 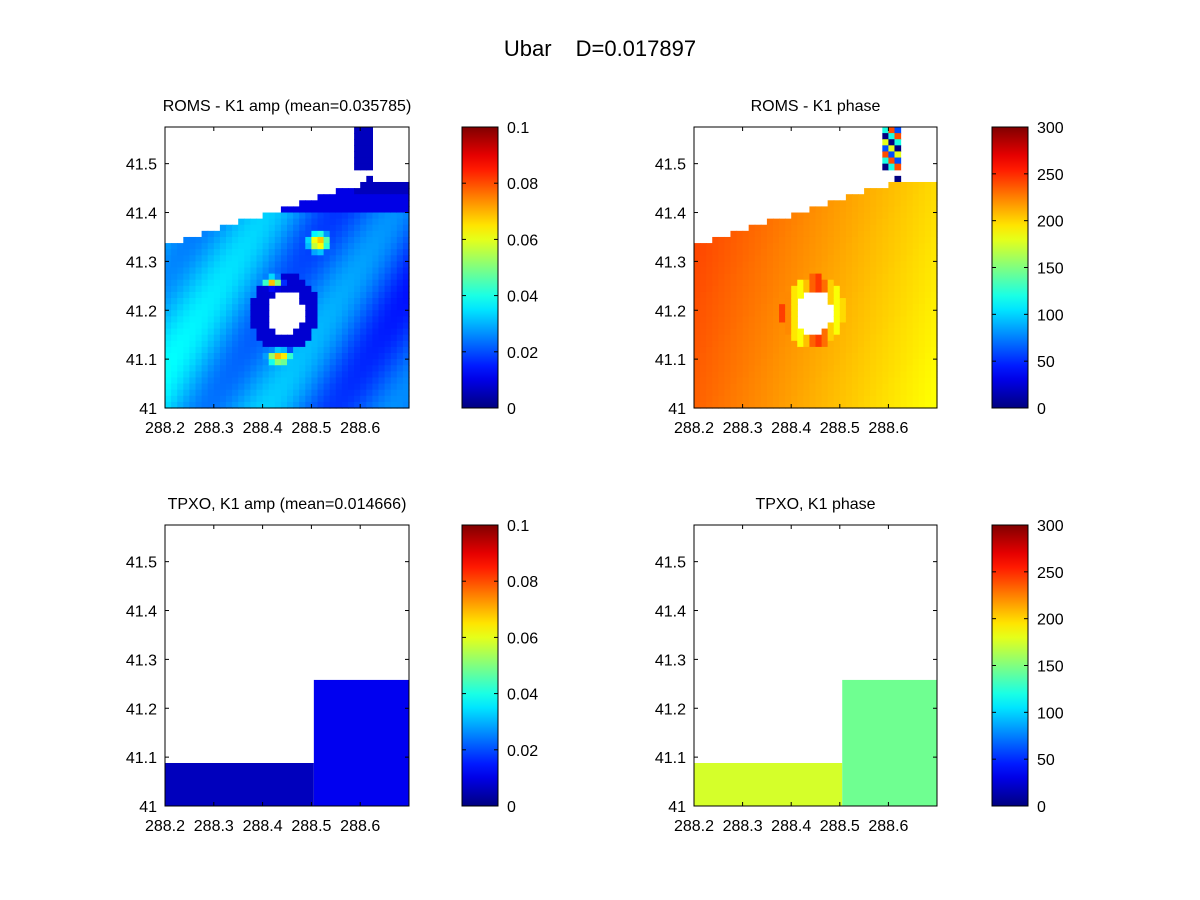 What do you see at coordinates (743, 826) in the screenshot?
I see `x-tick-label: 288.3` at bounding box center [743, 826].